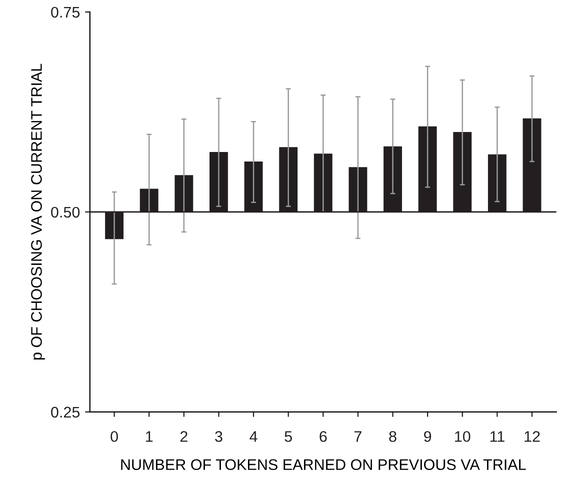 The height and width of the screenshot is (479, 562). I want to click on x-tick-label: 8, so click(392, 436).